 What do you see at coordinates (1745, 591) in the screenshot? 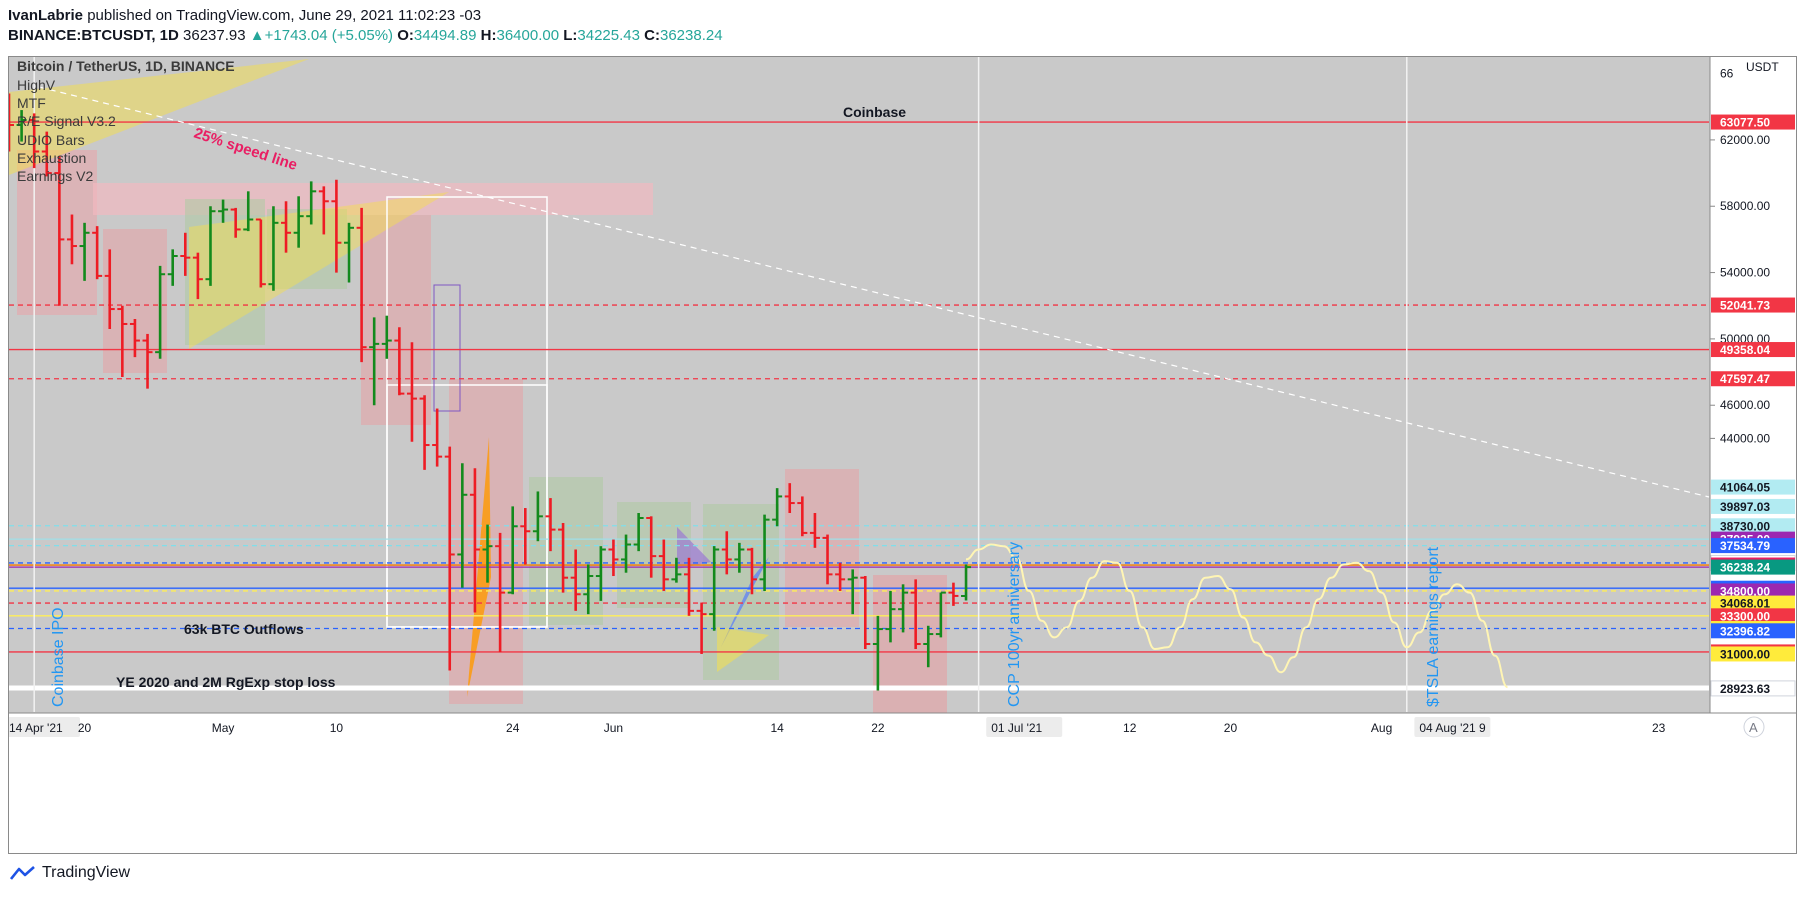
I see `price-label-text: 34800.00` at bounding box center [1745, 591].